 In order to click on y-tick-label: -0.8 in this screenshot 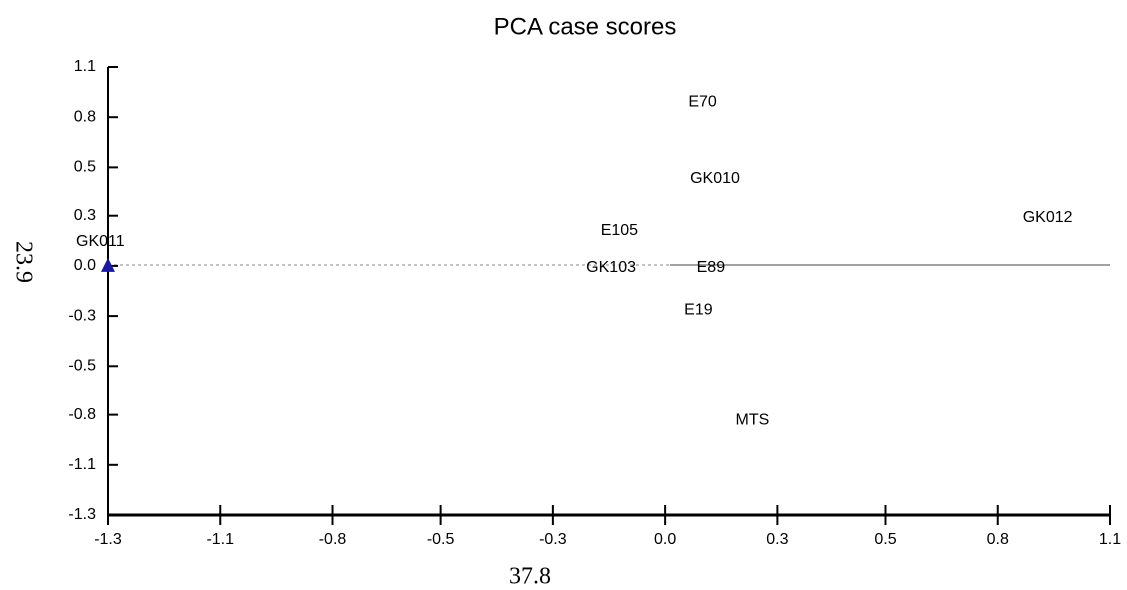, I will do `click(82, 414)`.